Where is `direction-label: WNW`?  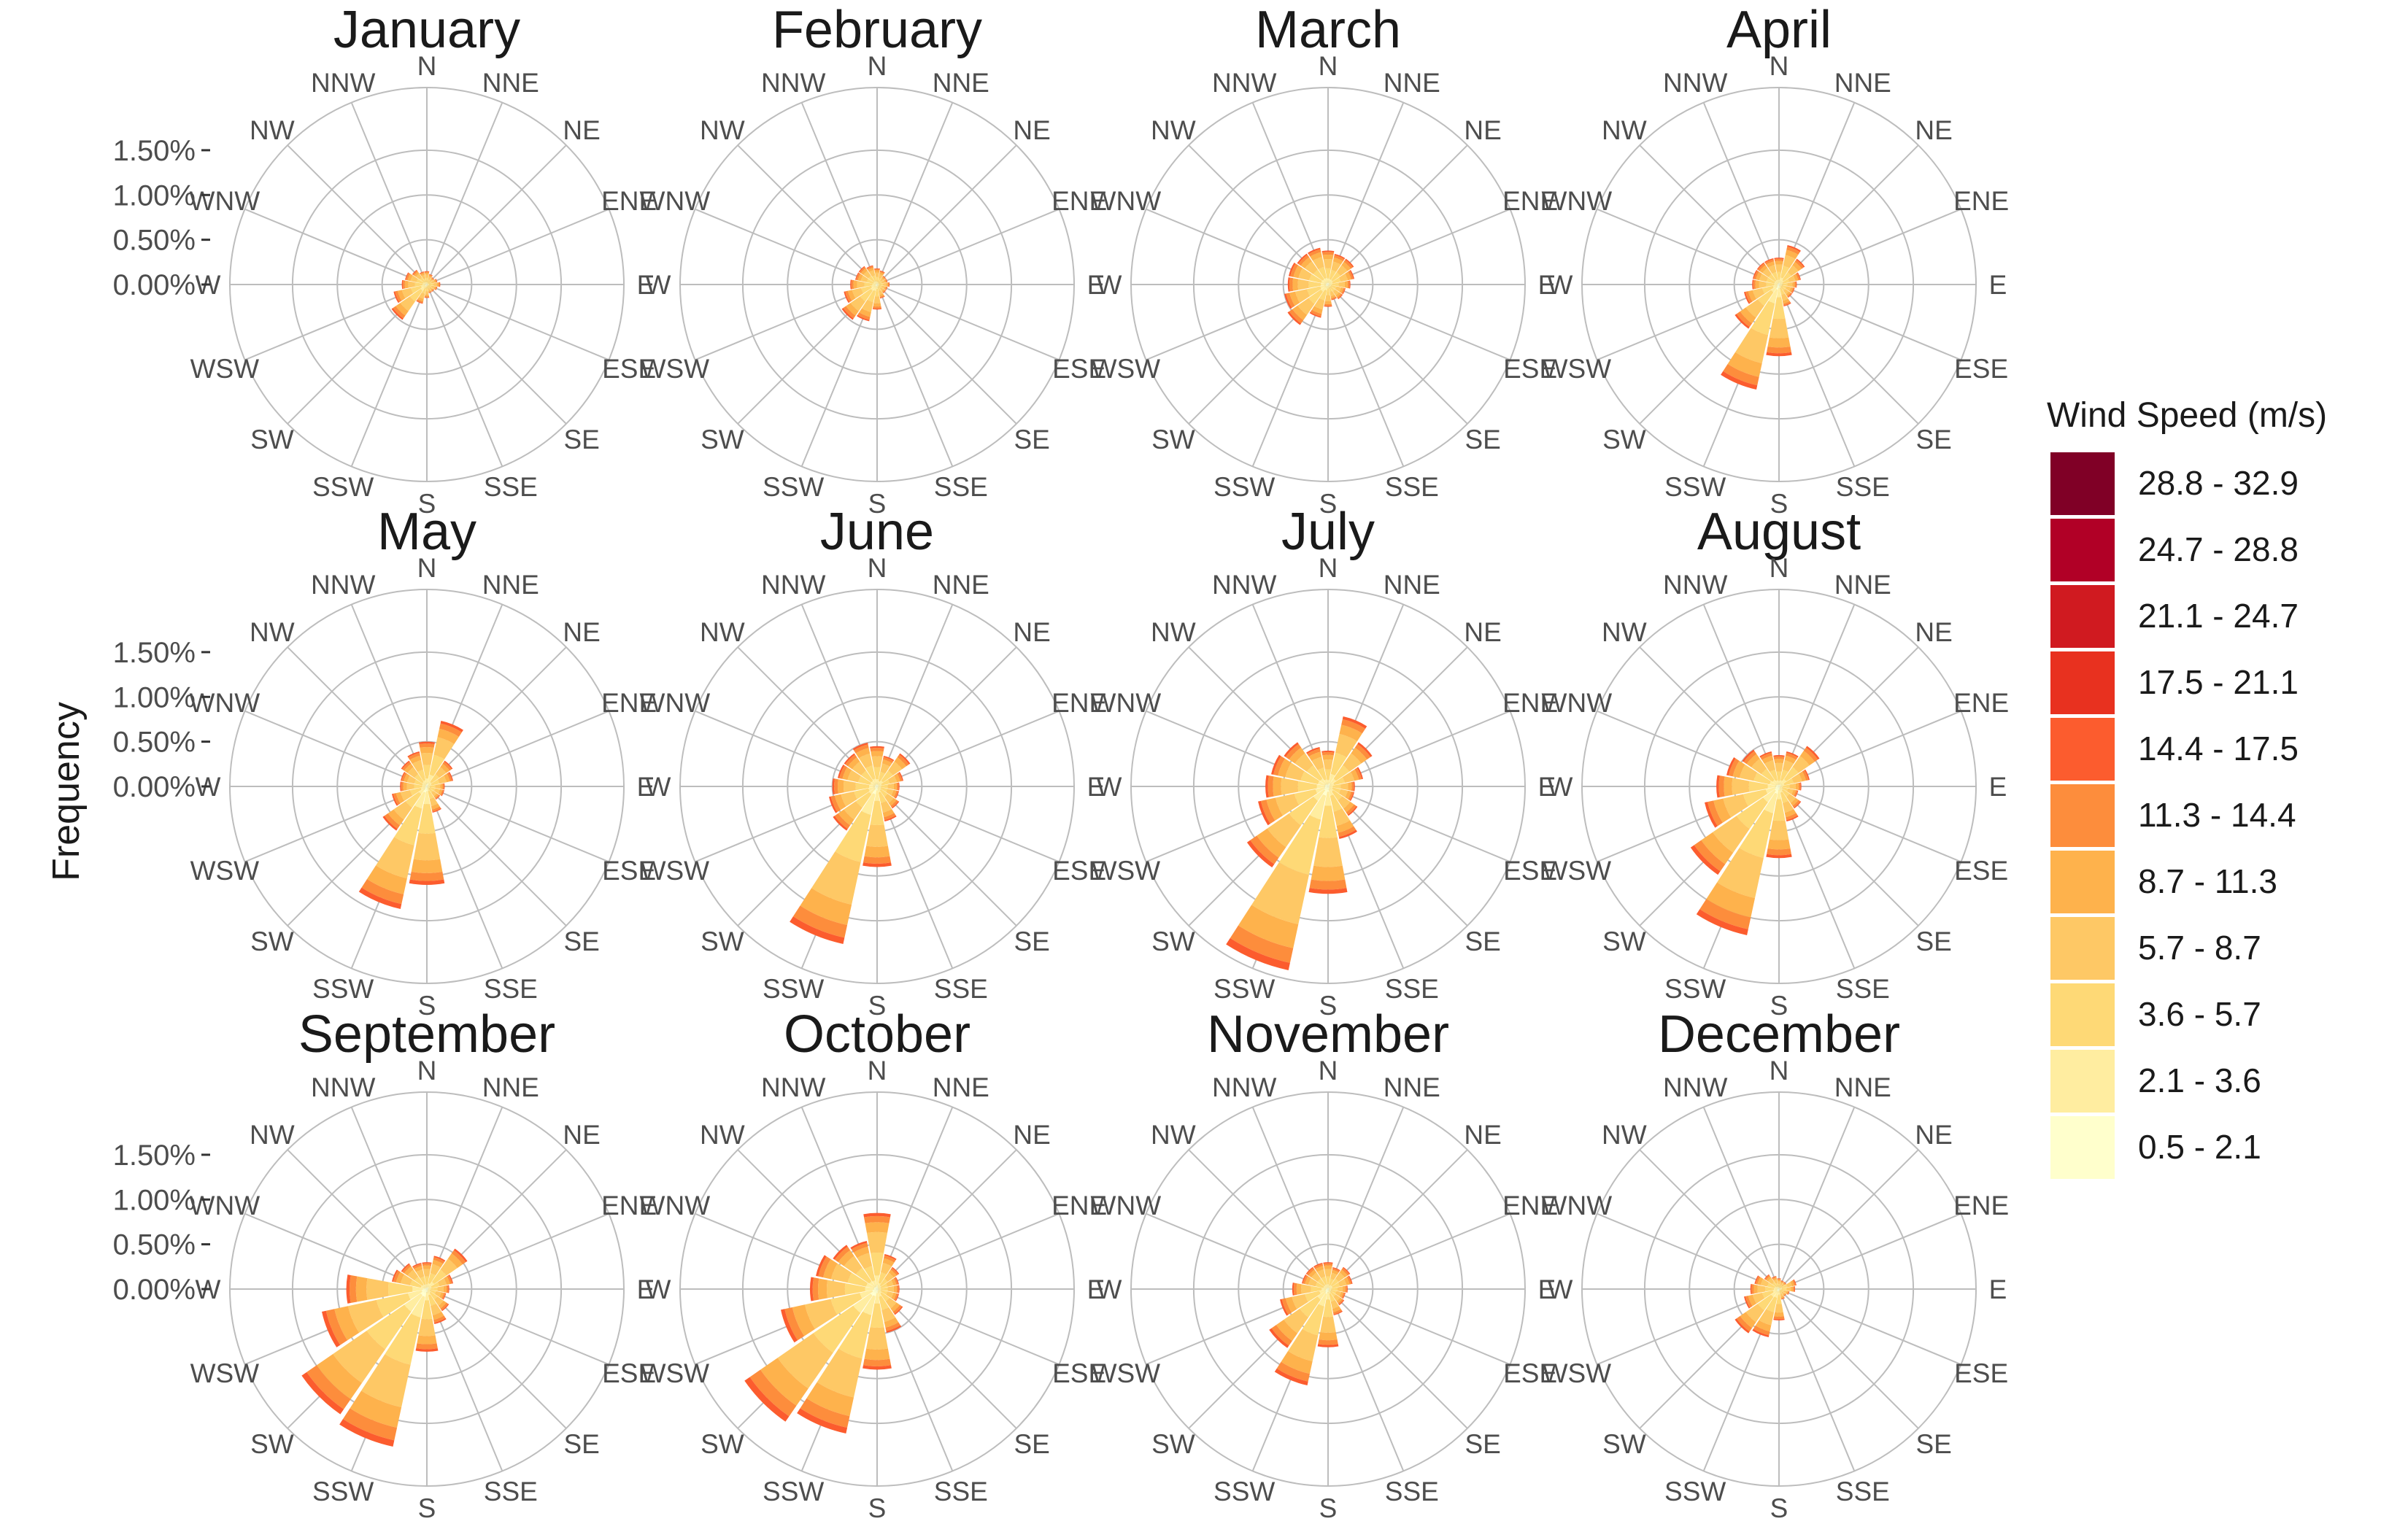
direction-label: WNW is located at coordinates (1577, 201).